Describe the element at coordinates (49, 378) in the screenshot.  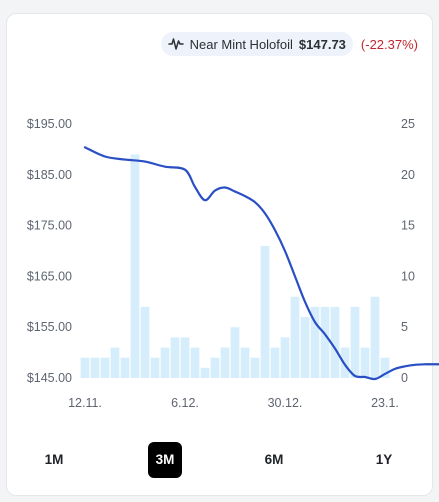
I see `y-left-tick-label: $145.00` at that location.